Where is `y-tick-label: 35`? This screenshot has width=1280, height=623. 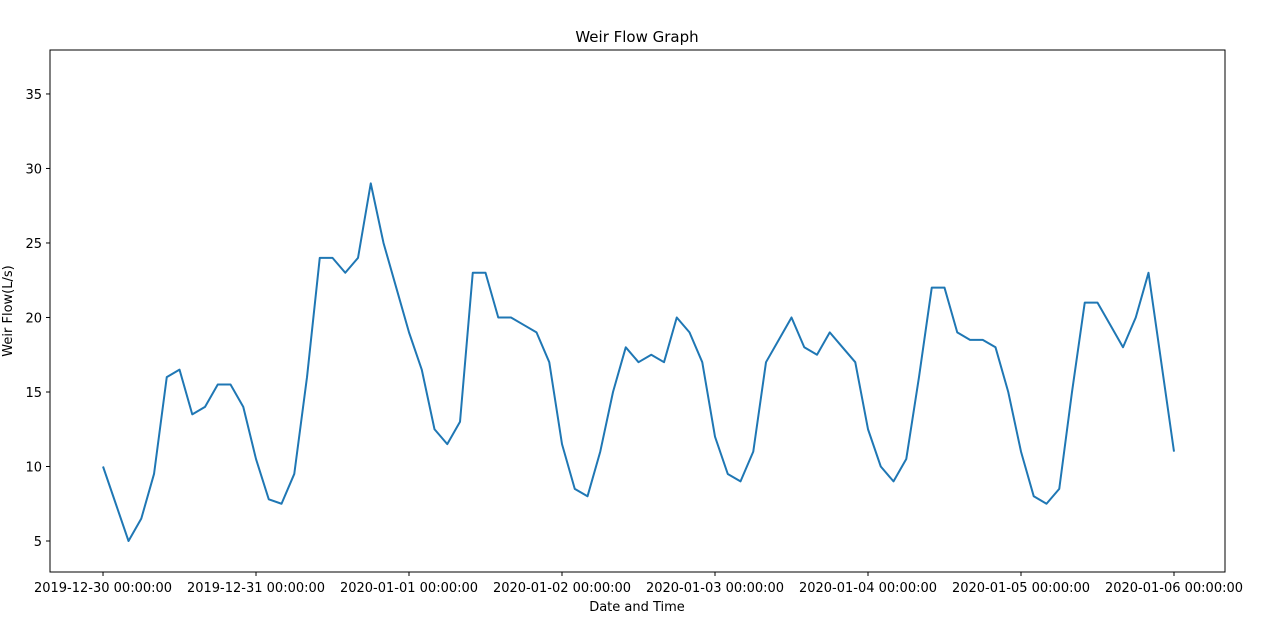 y-tick-label: 35 is located at coordinates (33, 95).